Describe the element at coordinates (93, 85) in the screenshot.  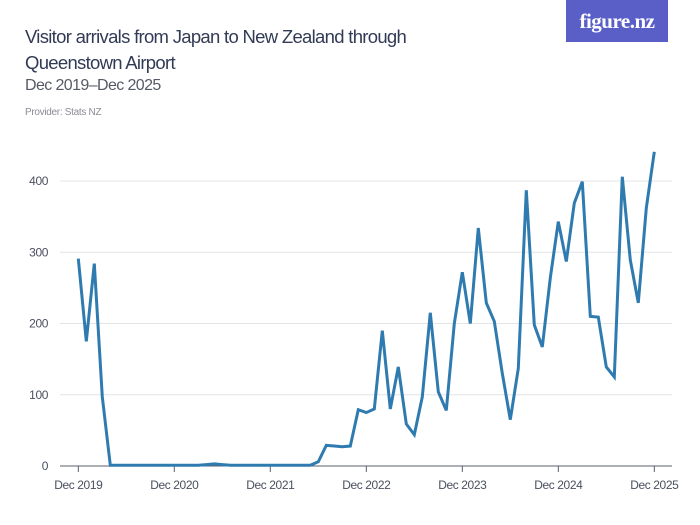
I see `chart-subtitle: Dec 2019–Dec 2025` at that location.